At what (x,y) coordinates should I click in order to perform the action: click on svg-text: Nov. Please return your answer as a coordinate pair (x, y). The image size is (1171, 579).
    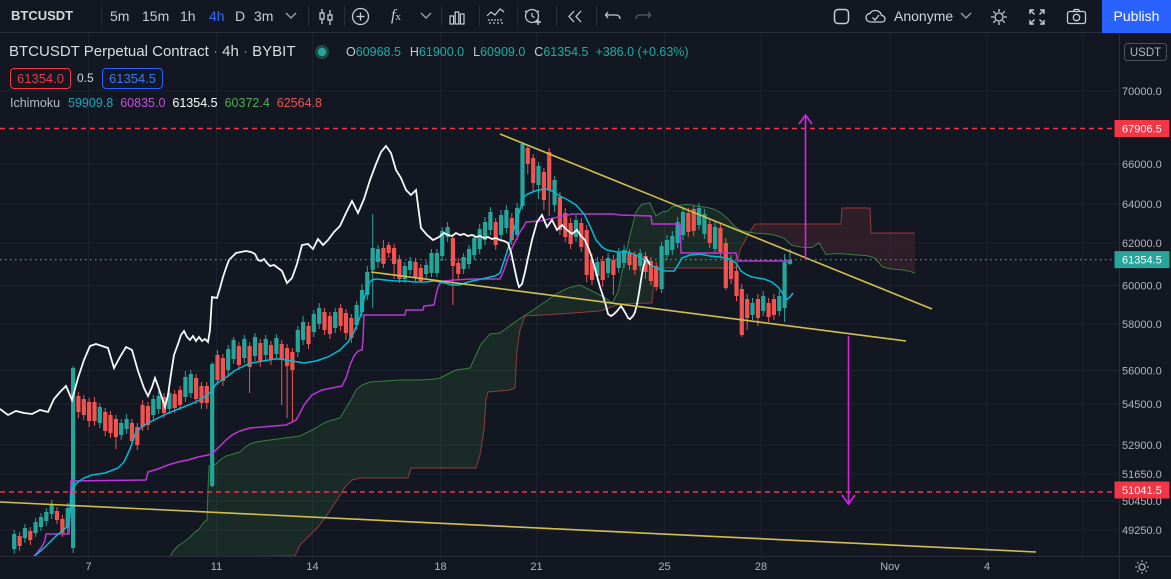
    Looking at the image, I should click on (890, 567).